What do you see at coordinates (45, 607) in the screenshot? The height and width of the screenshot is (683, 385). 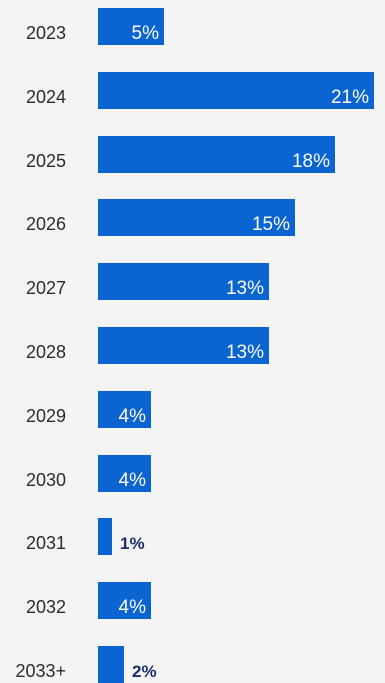 I see `category-label: 2032` at bounding box center [45, 607].